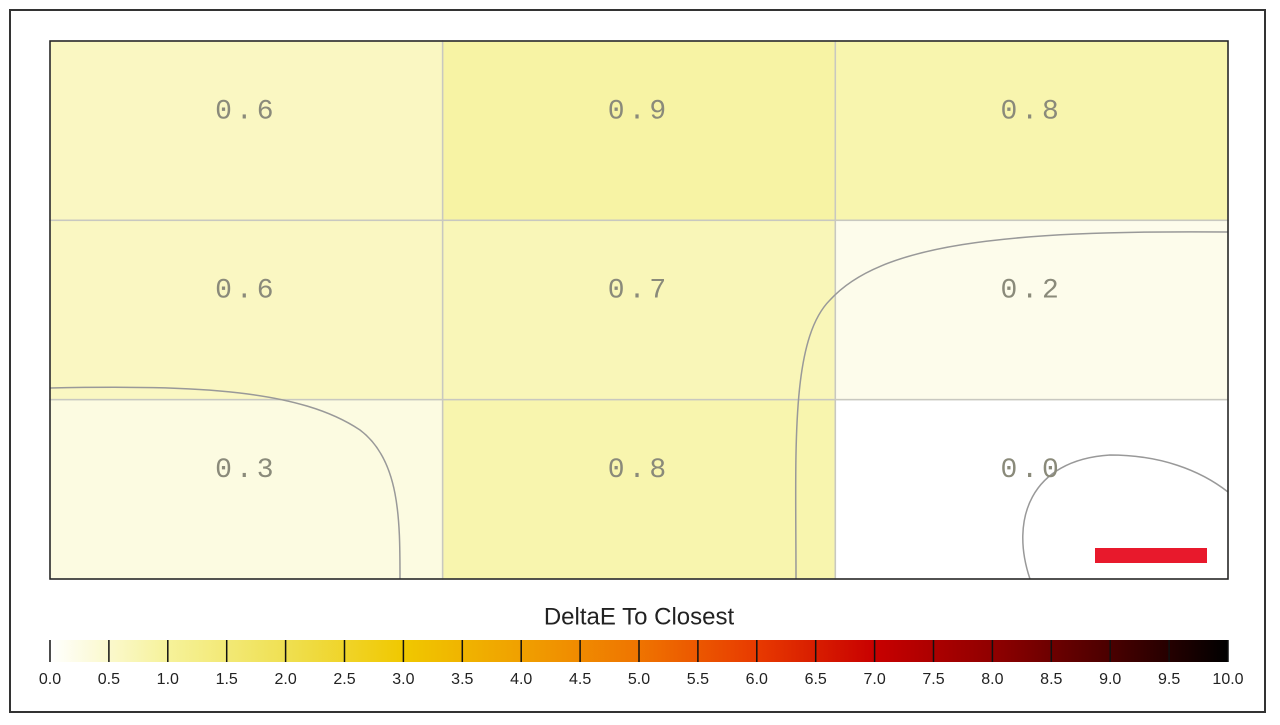 Image resolution: width=1280 pixels, height=725 pixels. I want to click on colorbar-tick-label: 4.5, so click(580, 679).